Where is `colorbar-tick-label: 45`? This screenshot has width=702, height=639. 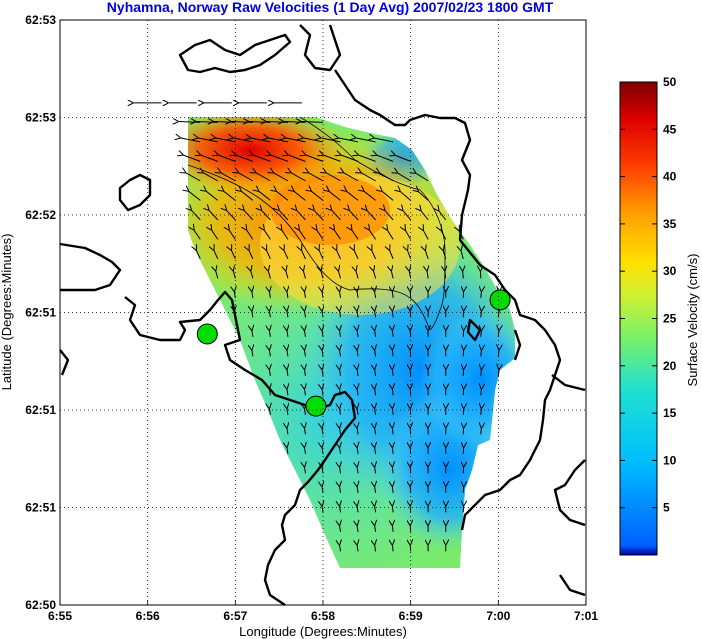
colorbar-tick-label: 45 is located at coordinates (670, 129).